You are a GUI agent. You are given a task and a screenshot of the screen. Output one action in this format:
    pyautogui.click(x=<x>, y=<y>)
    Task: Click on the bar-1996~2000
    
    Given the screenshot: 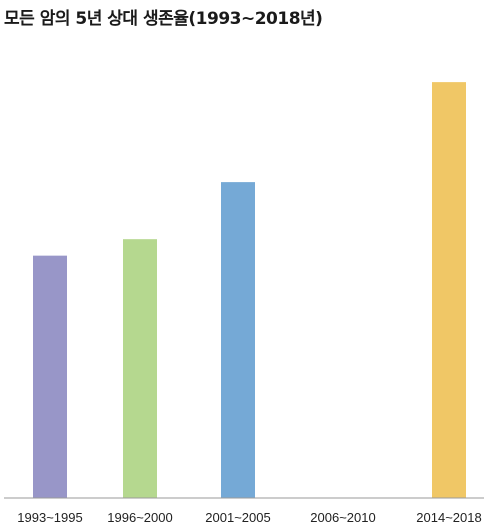 What is the action you would take?
    pyautogui.click(x=140, y=369)
    